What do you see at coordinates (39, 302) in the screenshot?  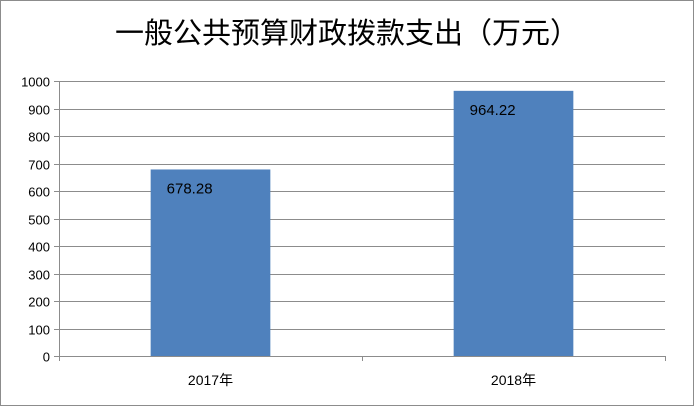 I see `y-tick-label: 200` at bounding box center [39, 302].